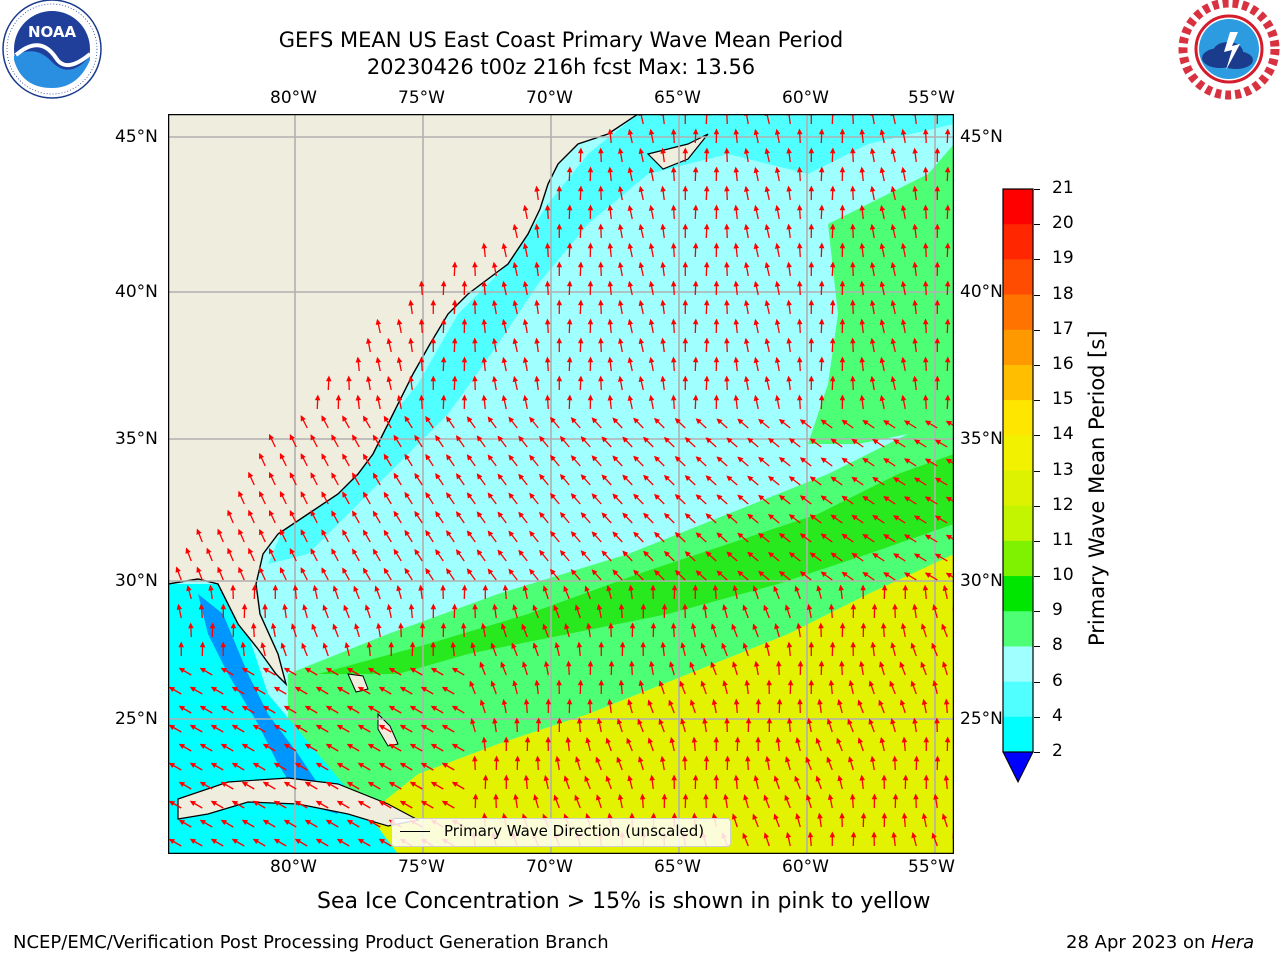  What do you see at coordinates (1229, 50) in the screenshot?
I see `nws-logo` at bounding box center [1229, 50].